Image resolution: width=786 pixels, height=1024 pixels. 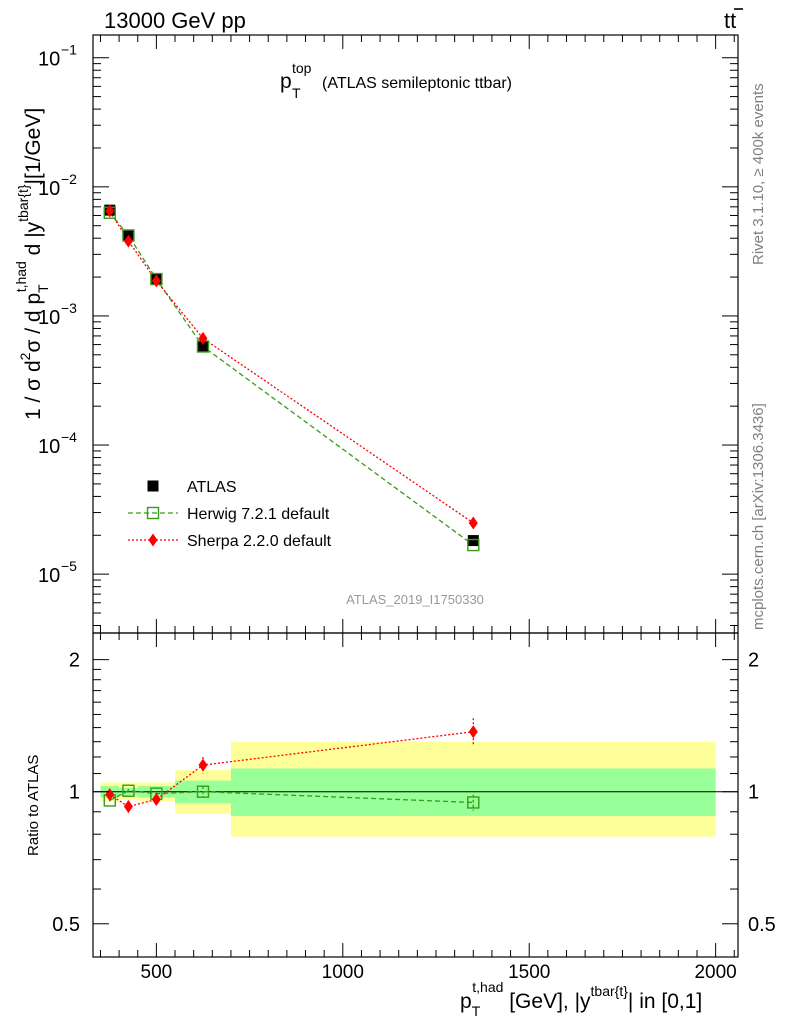 I want to click on xlabel-tail: | in [0,1], so click(x=665, y=1001).